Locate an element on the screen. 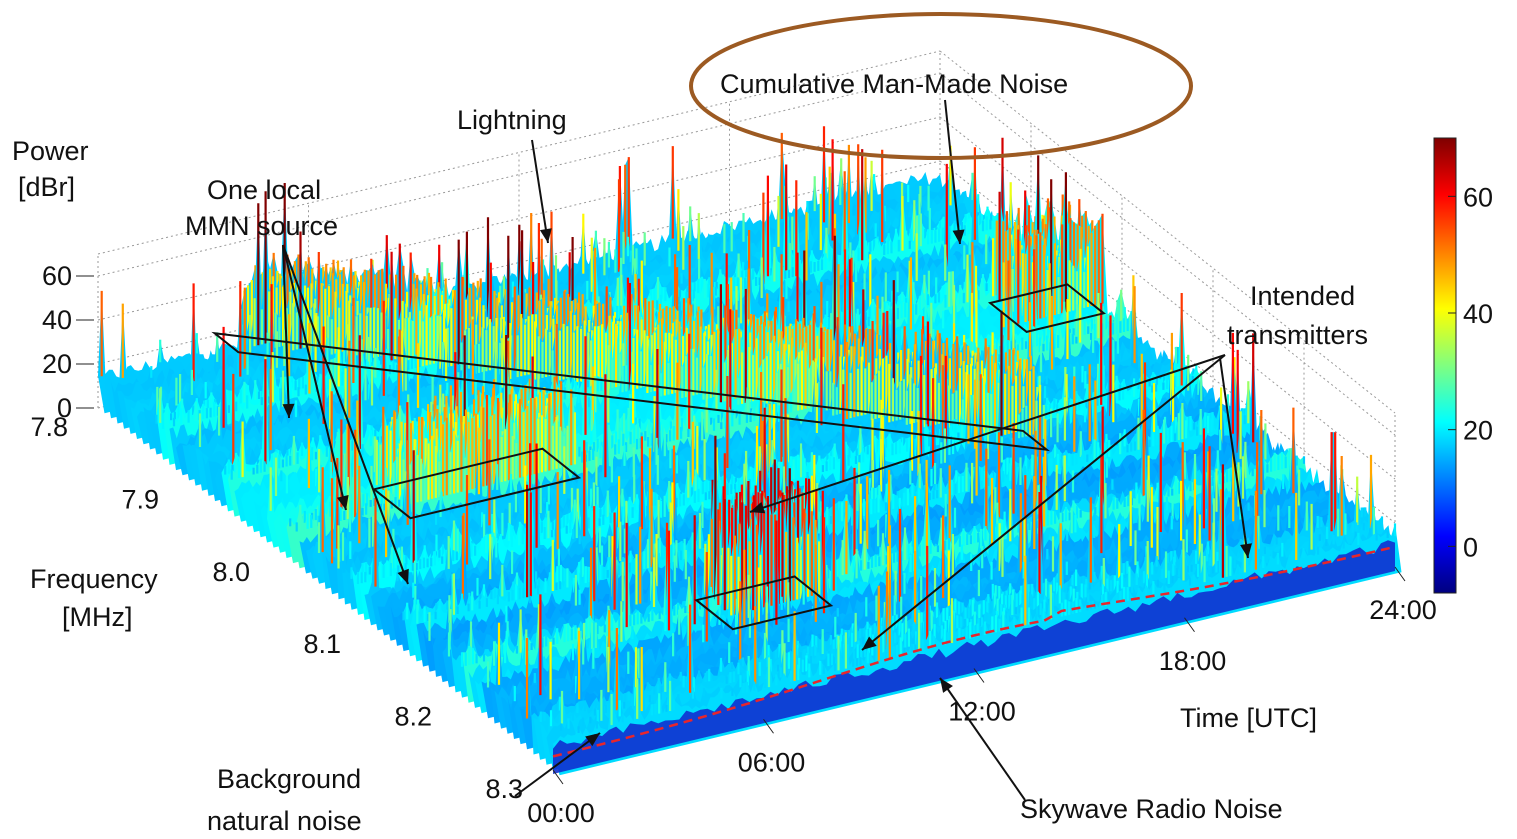 Image resolution: width=1517 pixels, height=839 pixels. annotation-background-line2: natural noise is located at coordinates (284, 821).